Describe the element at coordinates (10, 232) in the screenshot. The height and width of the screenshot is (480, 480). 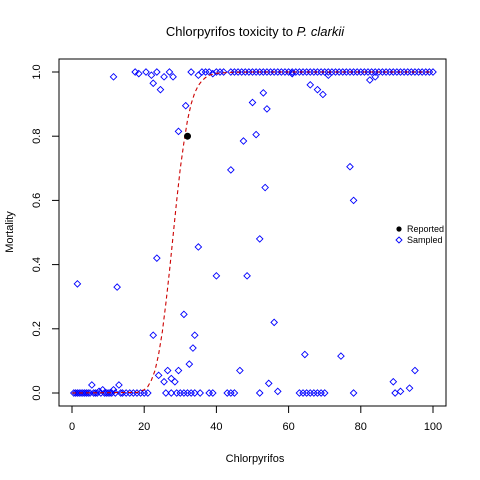
I see `y-axis-title: Mortality` at that location.